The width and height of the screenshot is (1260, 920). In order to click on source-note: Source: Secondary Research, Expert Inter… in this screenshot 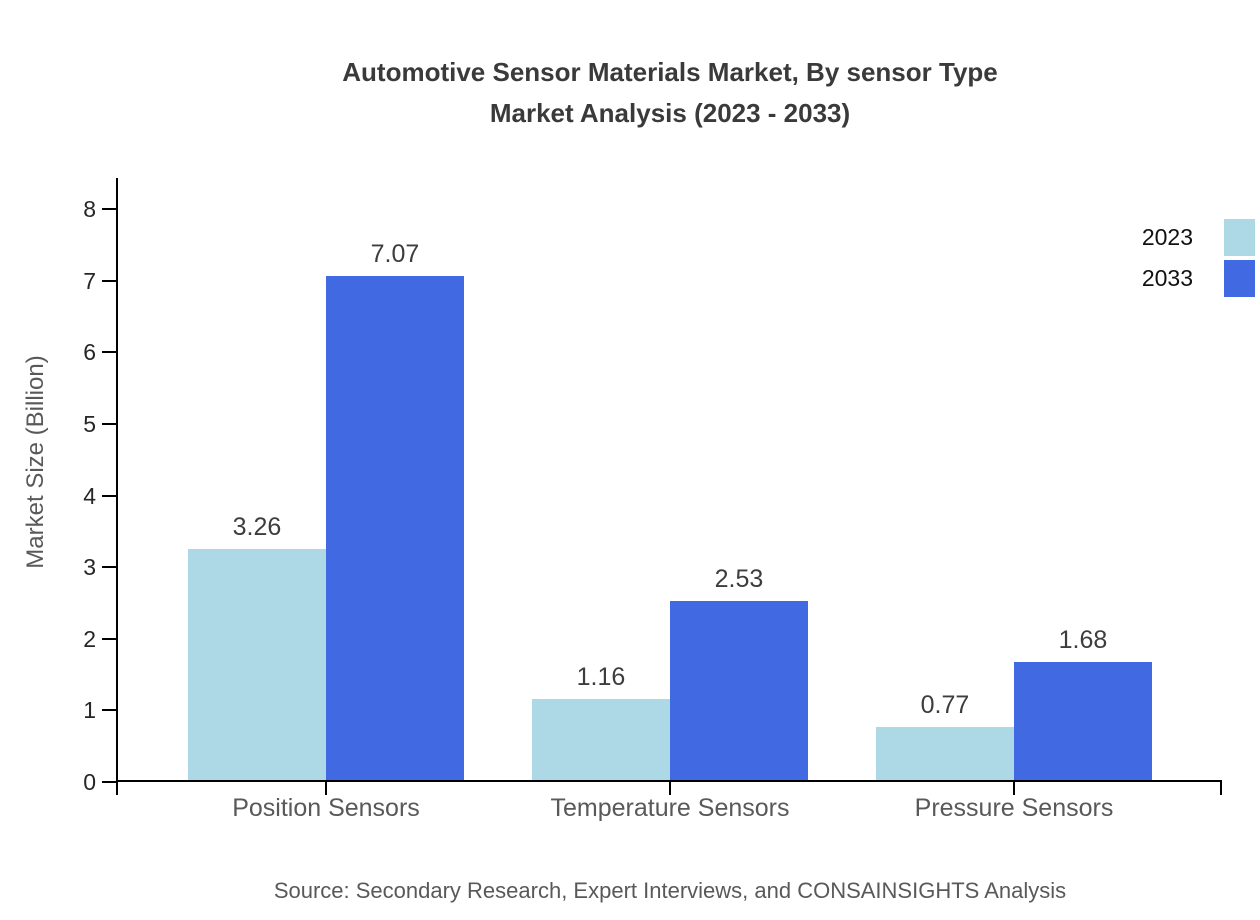, I will do `click(670, 890)`.